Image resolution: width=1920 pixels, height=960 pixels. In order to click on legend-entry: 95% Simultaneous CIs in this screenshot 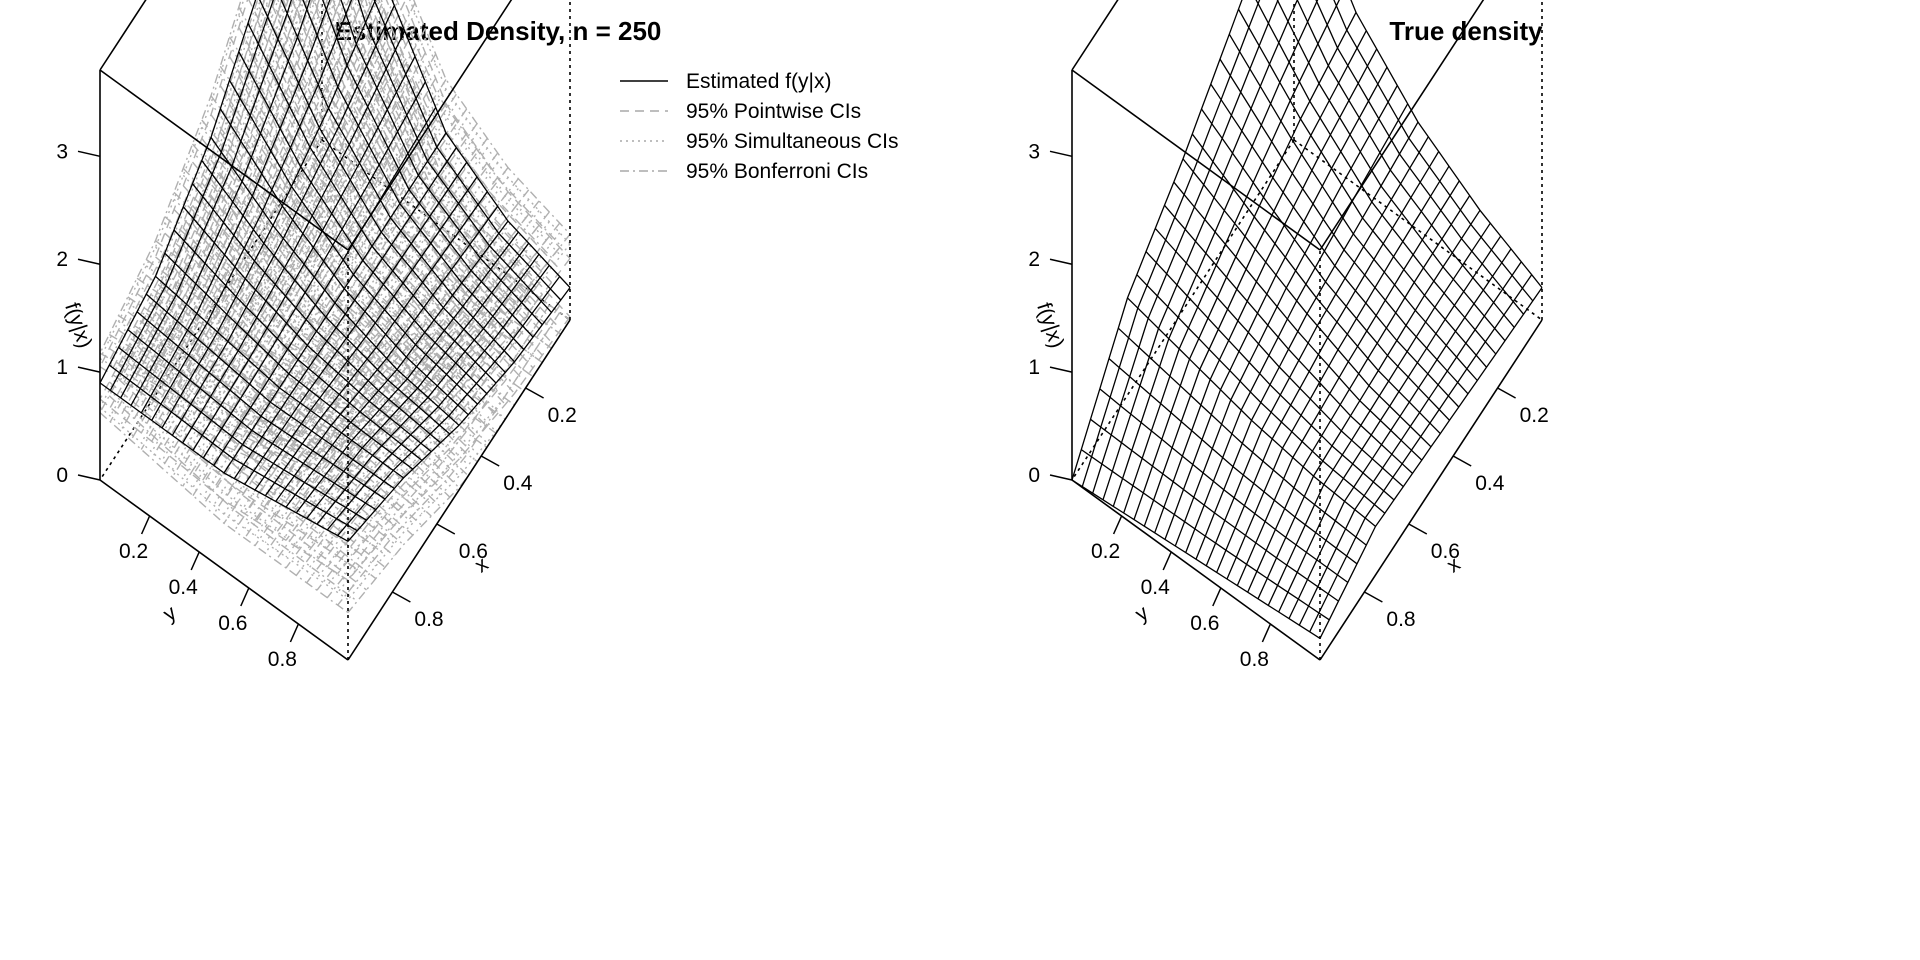, I will do `click(792, 141)`.